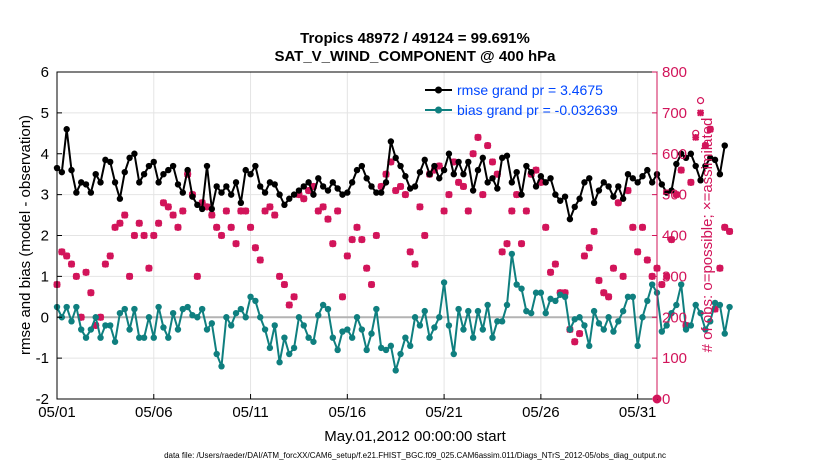 This screenshot has width=830, height=470. Describe the element at coordinates (674, 72) in the screenshot. I see `y-right-tick-label-8: 800` at that location.